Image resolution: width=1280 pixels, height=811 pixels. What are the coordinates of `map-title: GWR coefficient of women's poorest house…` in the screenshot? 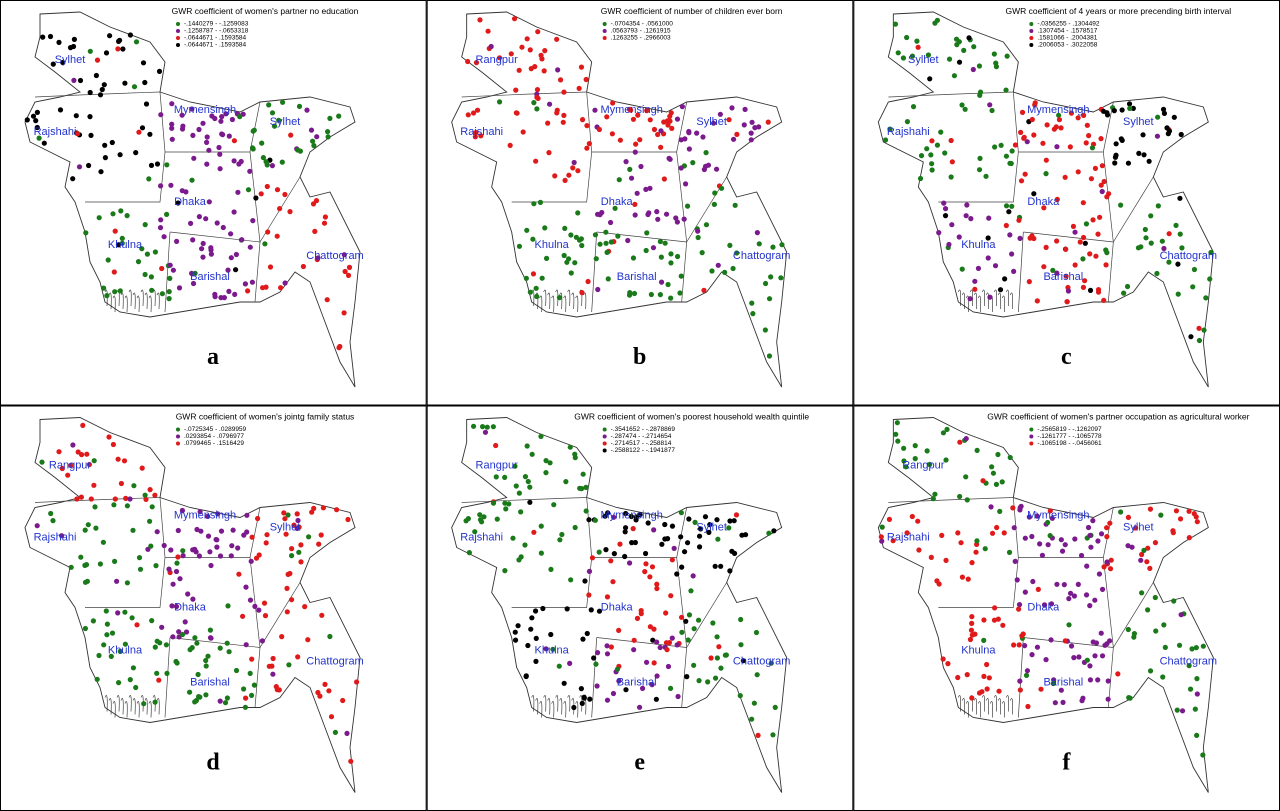 It's located at (691, 417).